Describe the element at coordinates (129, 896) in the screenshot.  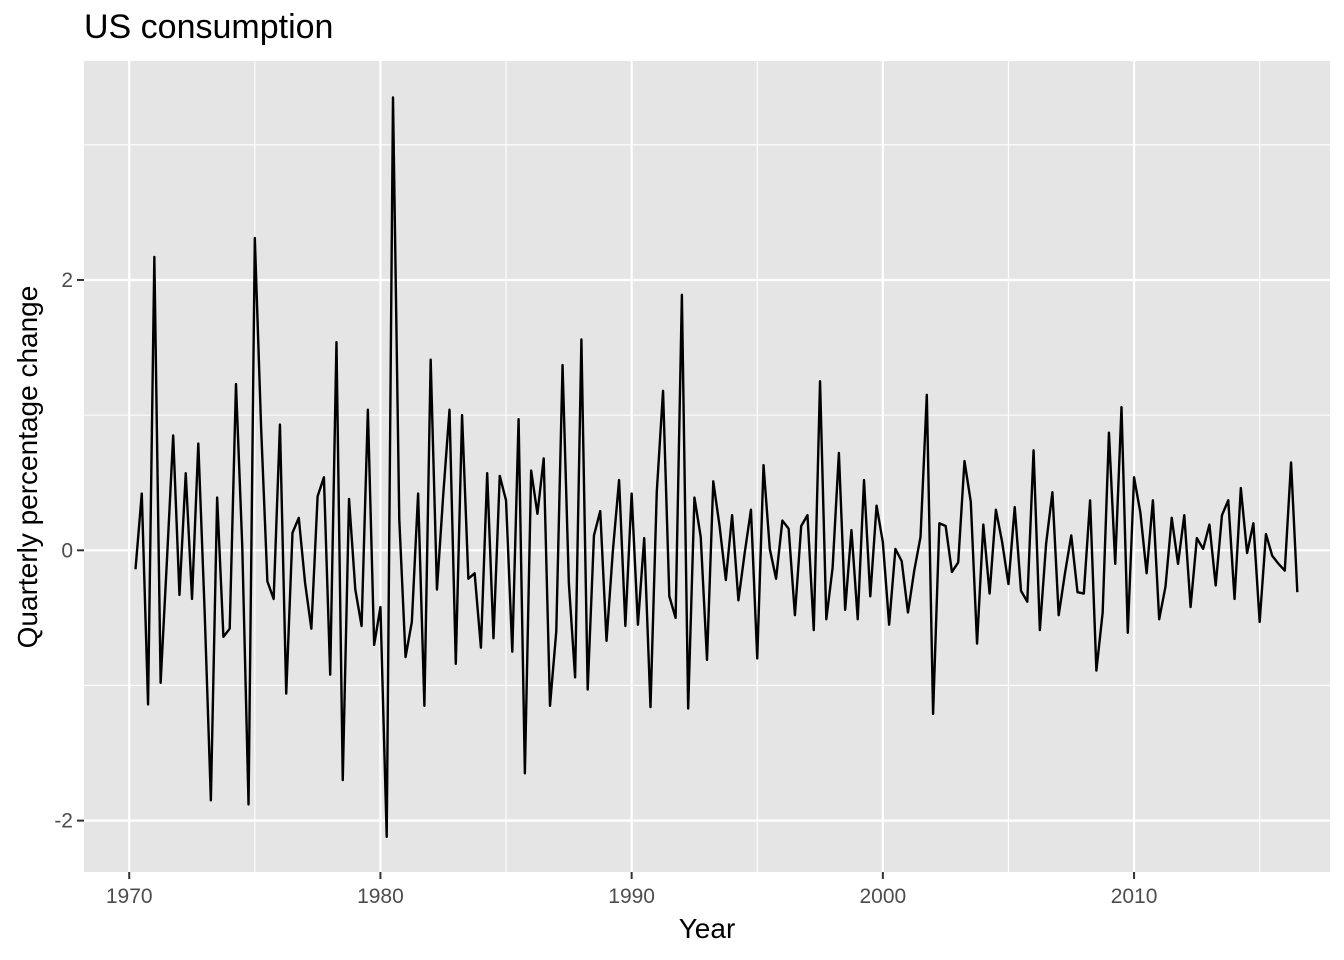
I see `x-tick-label: 1970` at that location.